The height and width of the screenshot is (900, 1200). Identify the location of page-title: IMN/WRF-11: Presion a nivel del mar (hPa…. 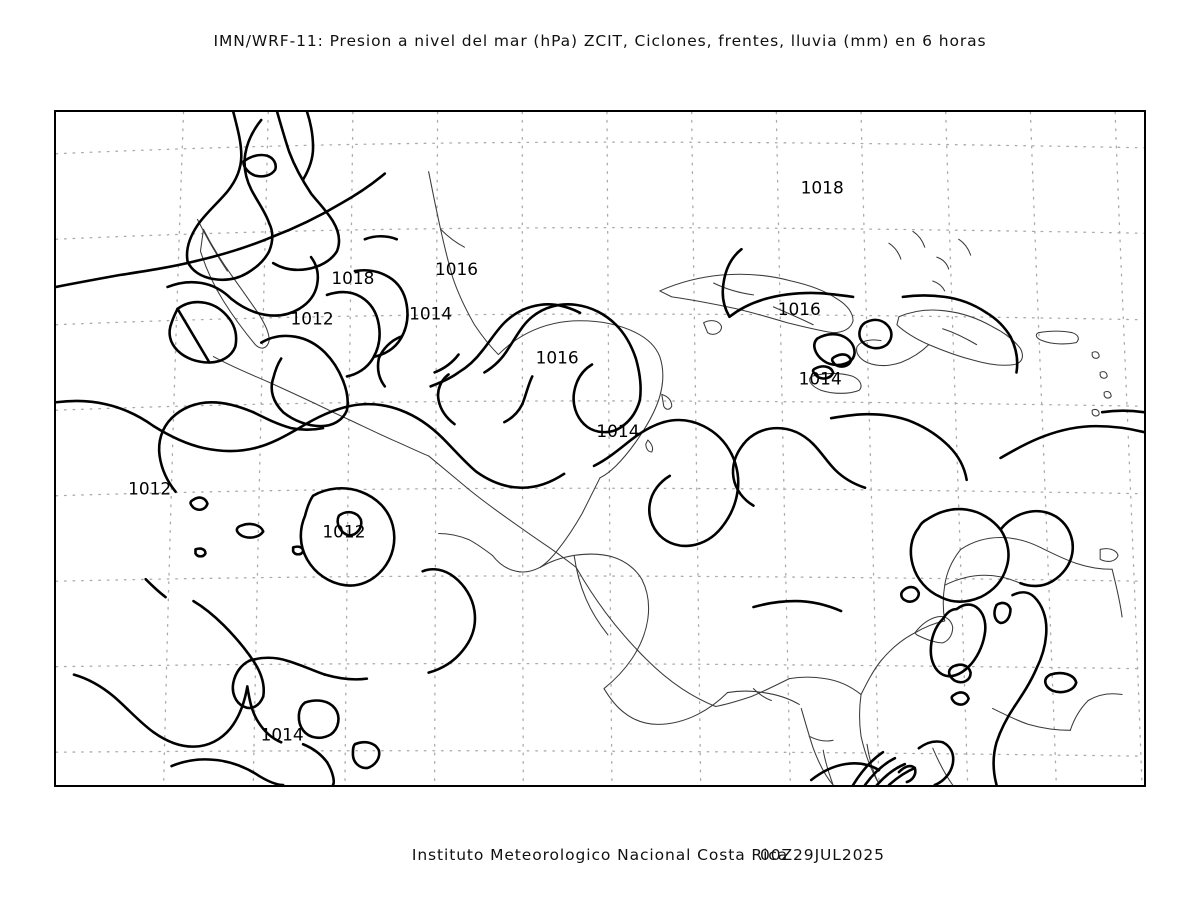
(600, 41).